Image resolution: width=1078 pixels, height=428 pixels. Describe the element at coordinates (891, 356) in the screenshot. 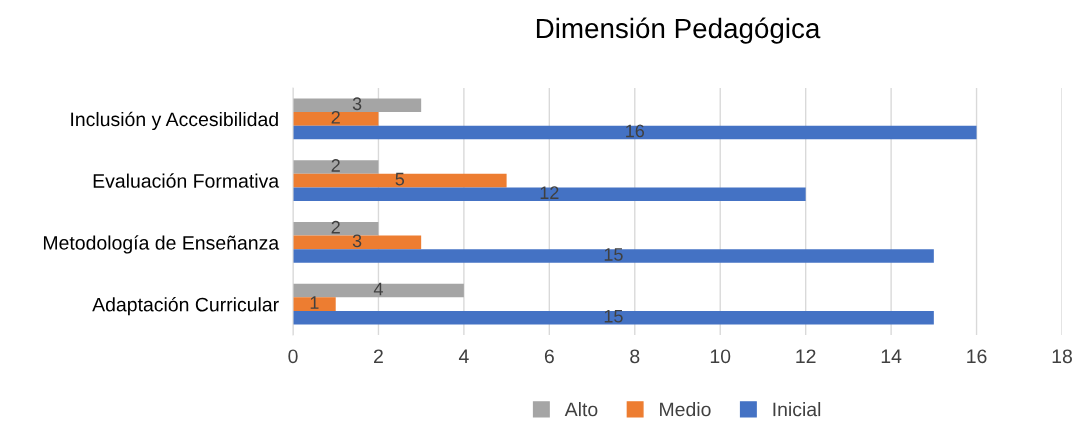

I see `x-tick-label: 14` at that location.